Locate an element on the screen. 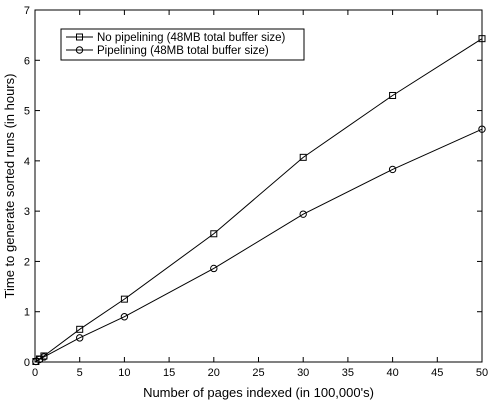 This screenshot has height=401, width=492. y-tick-label: 6 is located at coordinates (27, 61).